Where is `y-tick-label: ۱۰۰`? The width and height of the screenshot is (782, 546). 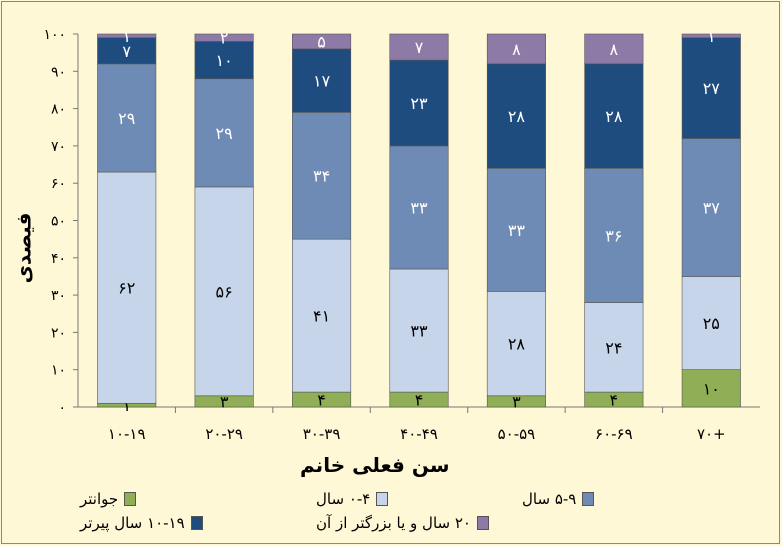
y-tick-label: ۱۰۰ is located at coordinates (54, 35).